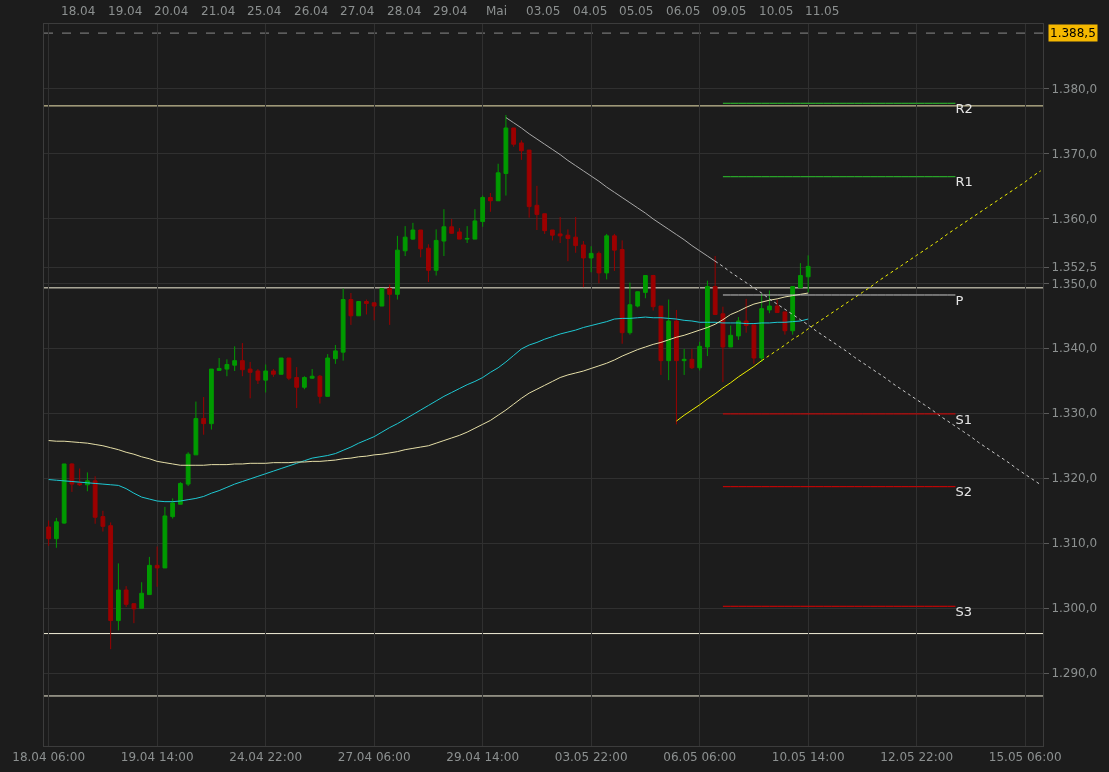  Describe the element at coordinates (959, 300) in the screenshot. I see `series-label: P` at that location.